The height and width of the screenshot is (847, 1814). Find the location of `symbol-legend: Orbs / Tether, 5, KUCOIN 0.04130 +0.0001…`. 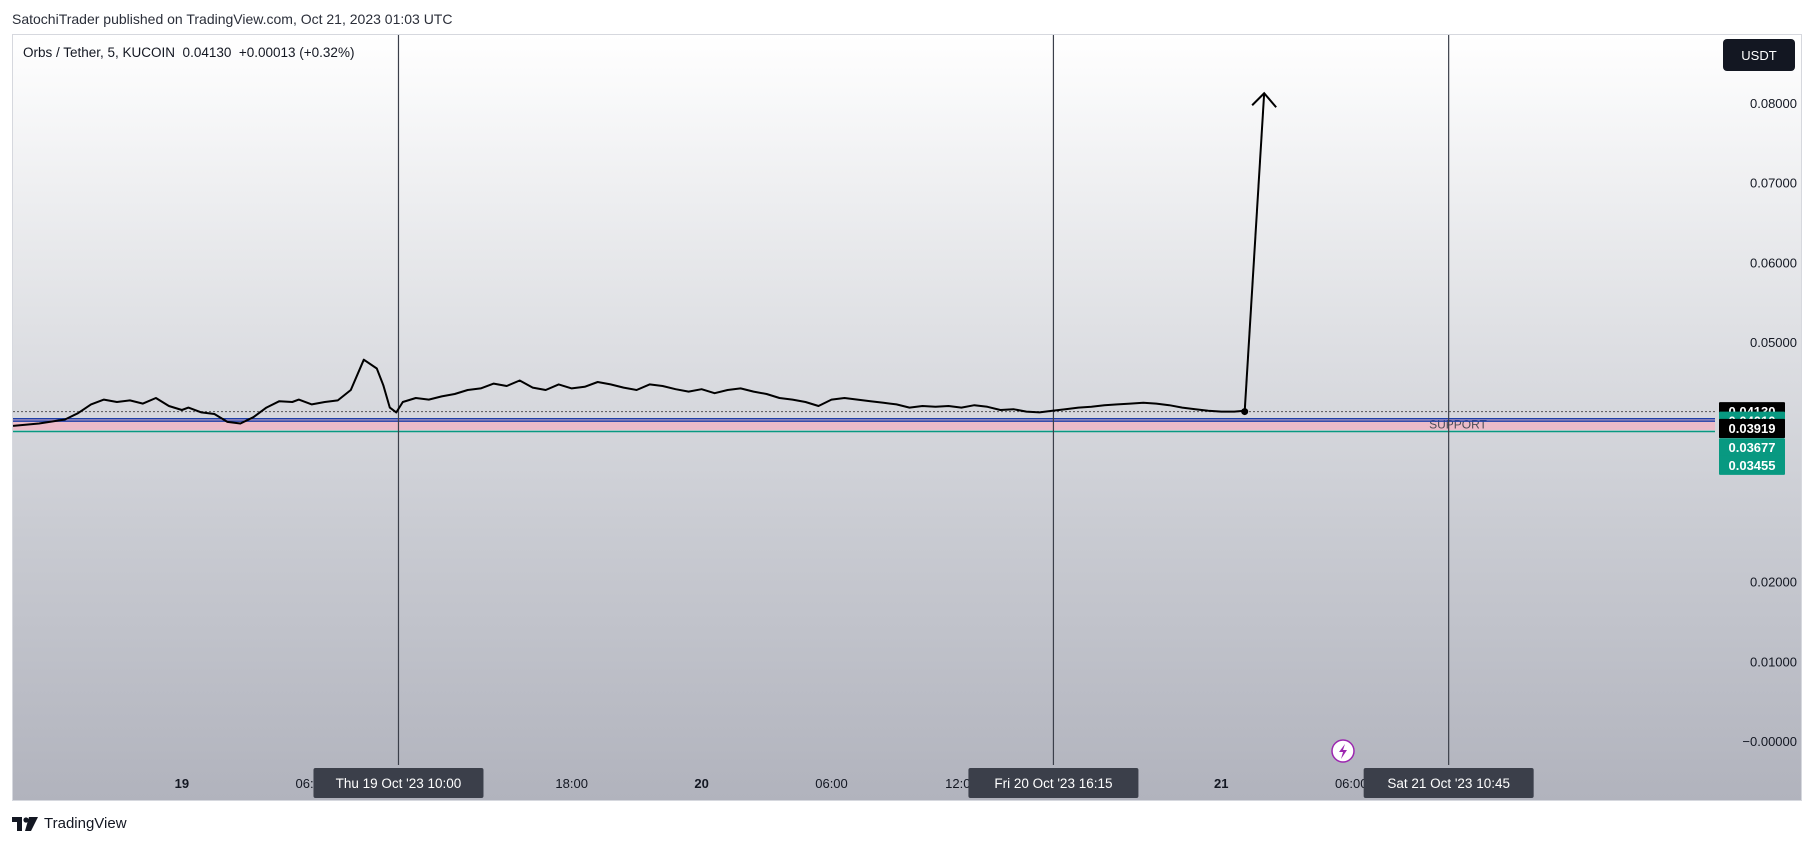

symbol-legend: Orbs / Tether, 5, KUCOIN 0.04130 +0.0001… is located at coordinates (189, 52).